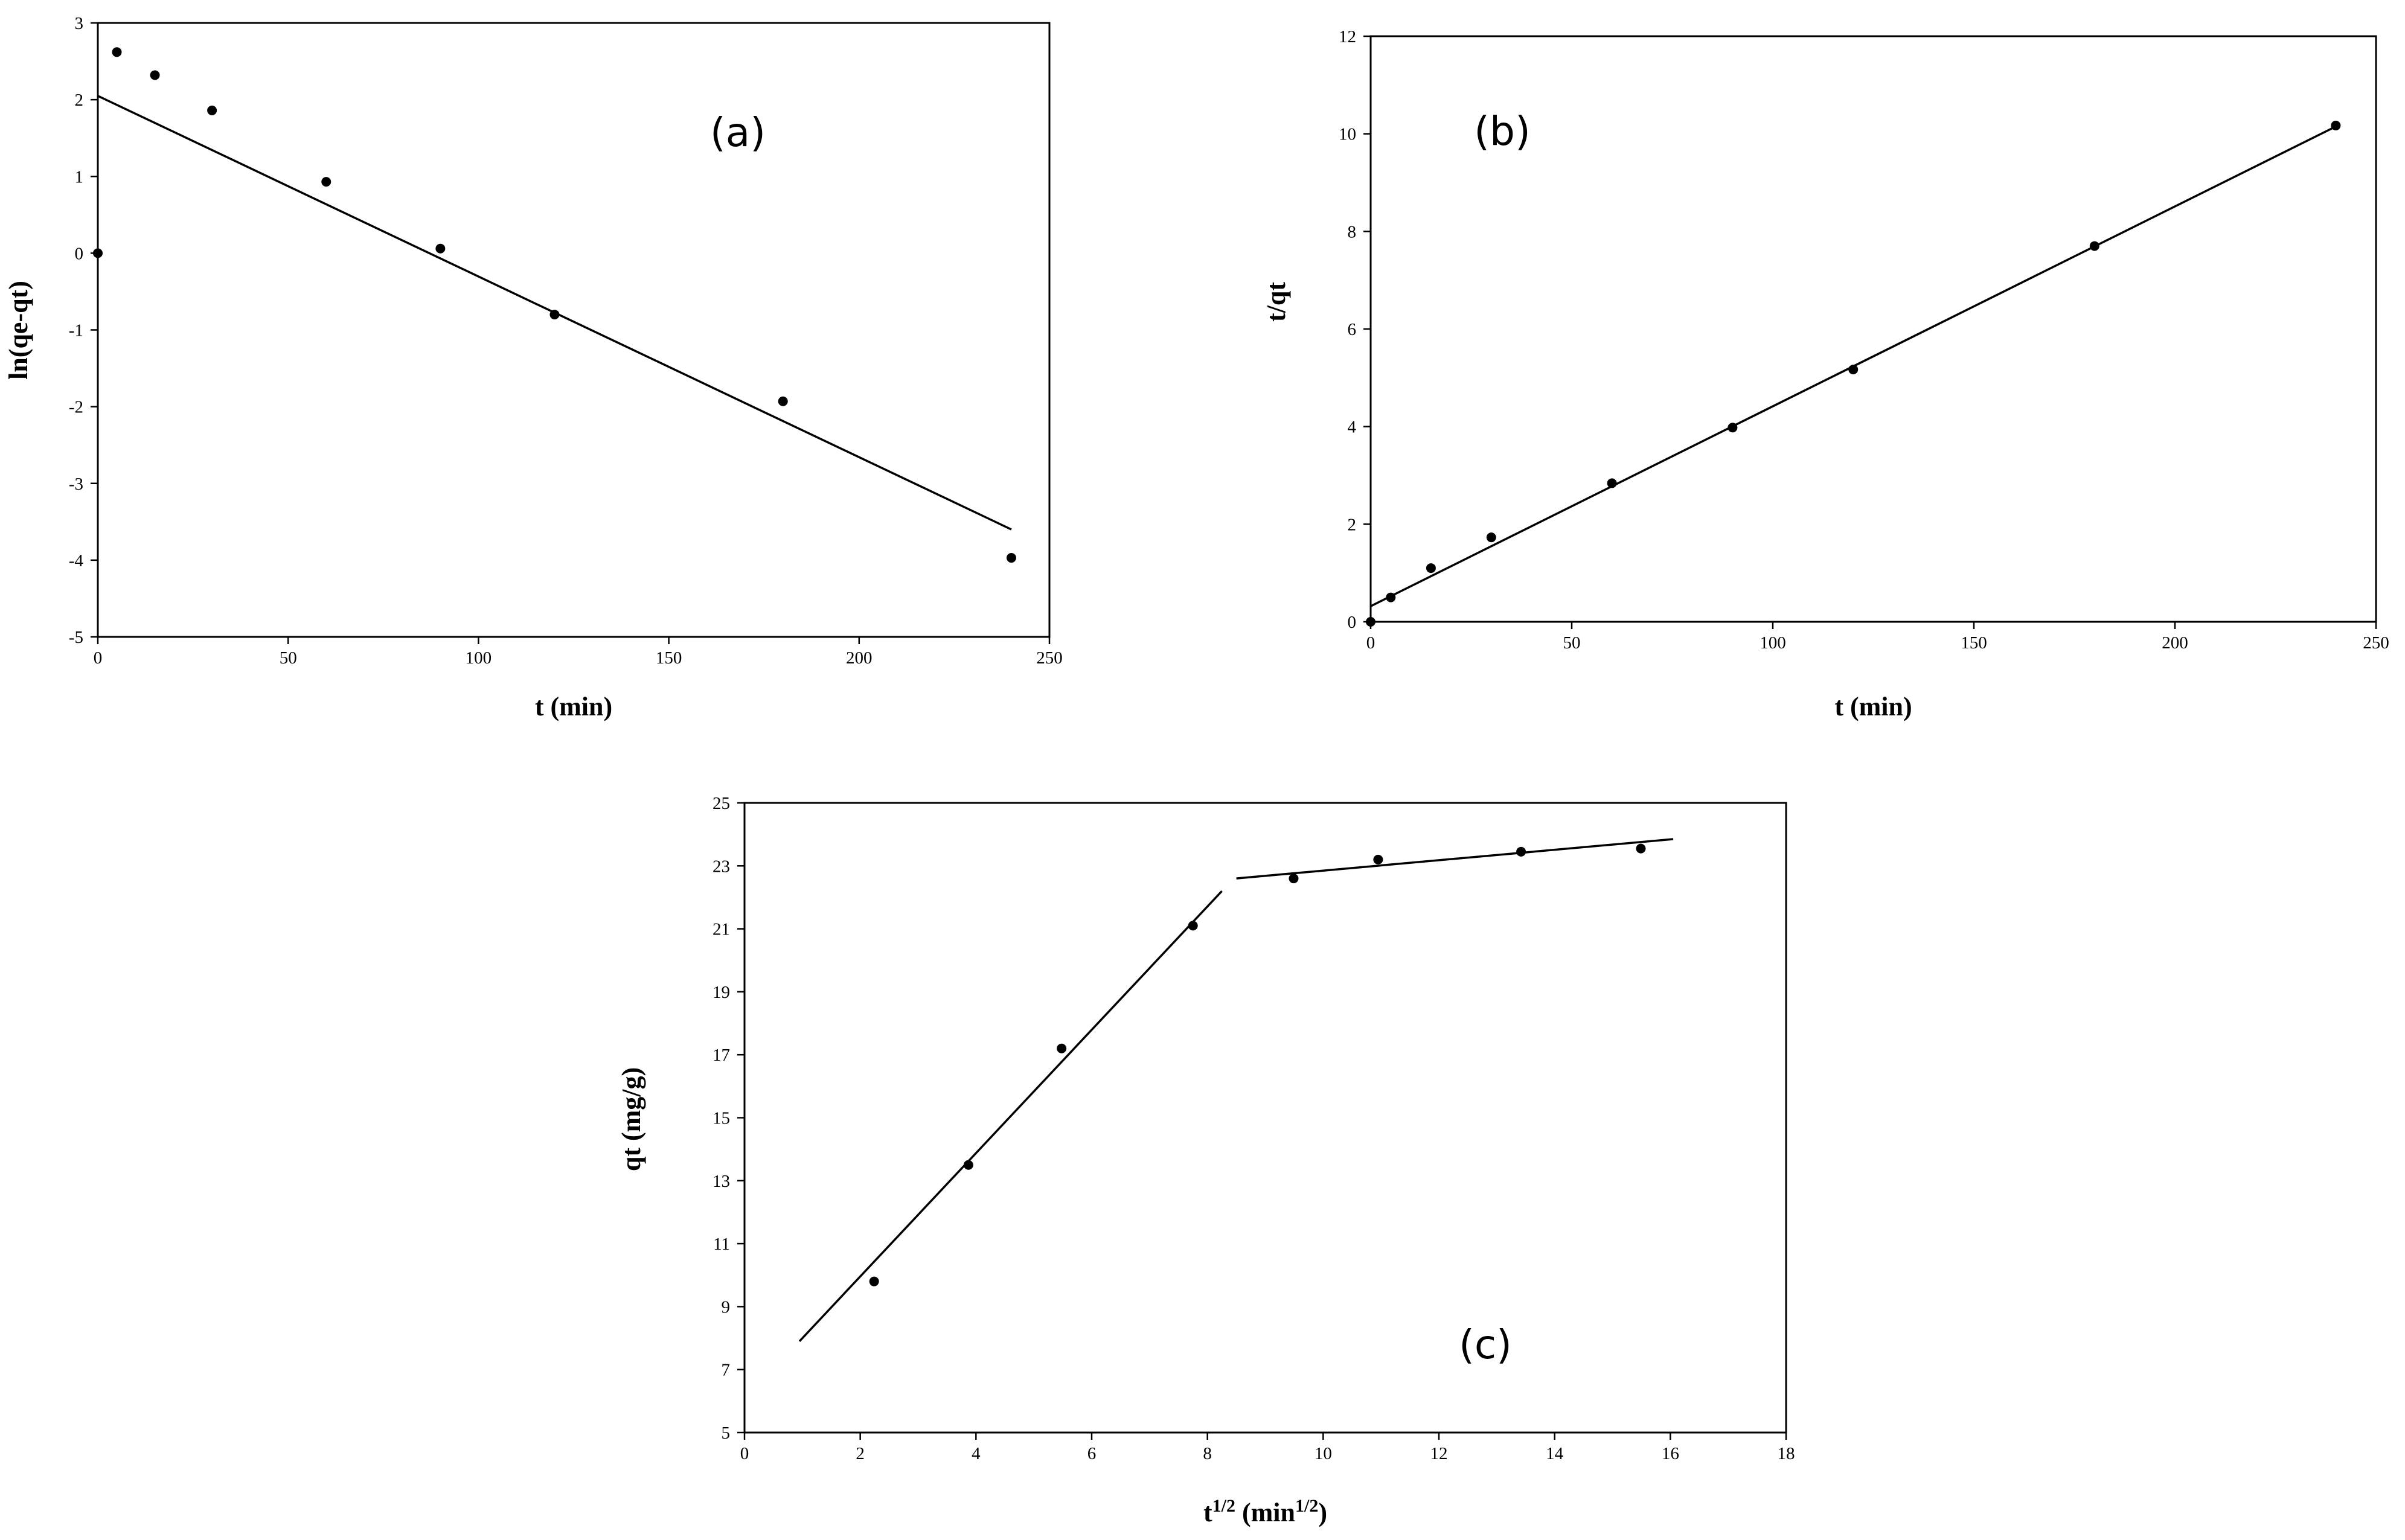 The width and height of the screenshot is (2405, 1540). Describe the element at coordinates (721, 1055) in the screenshot. I see `y-tick-label: 17` at that location.